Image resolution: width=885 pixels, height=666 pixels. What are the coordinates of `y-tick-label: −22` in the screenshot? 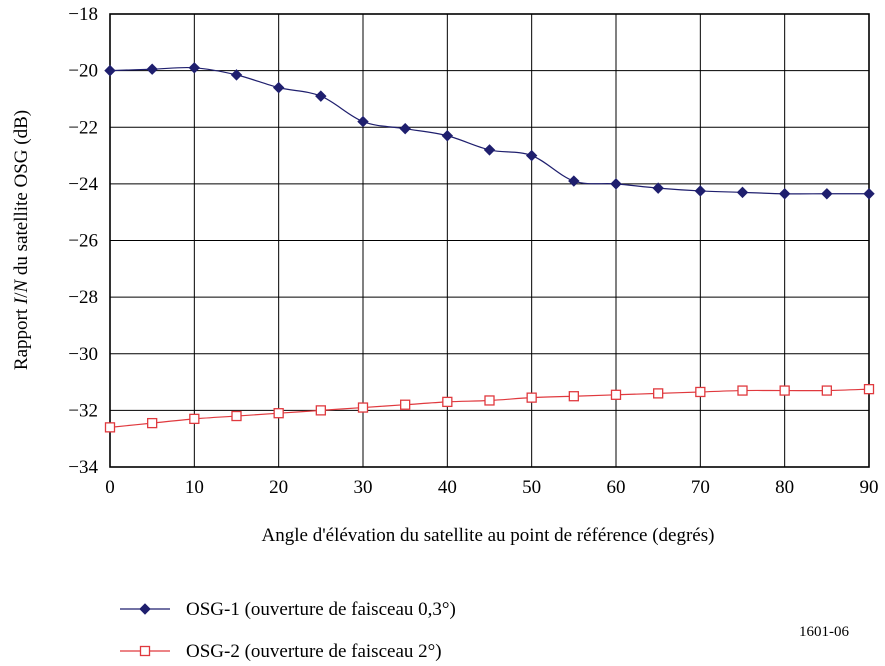 It's located at (83, 127).